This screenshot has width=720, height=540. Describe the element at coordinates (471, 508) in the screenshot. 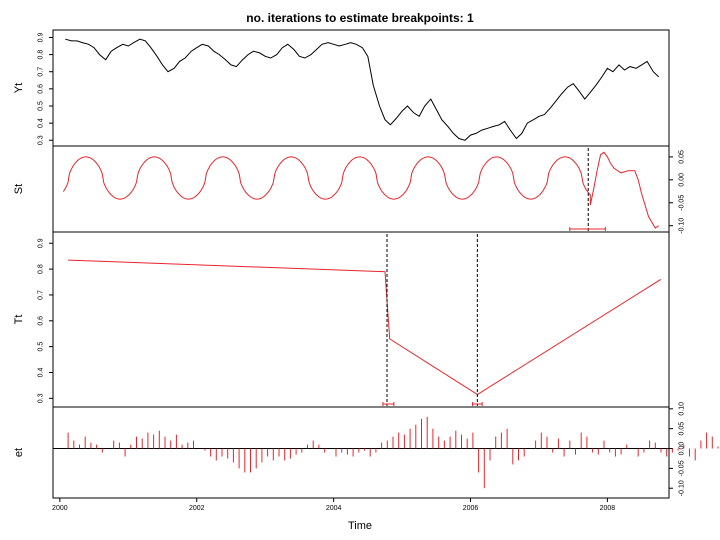

I see `x-tick-label: 2006` at that location.